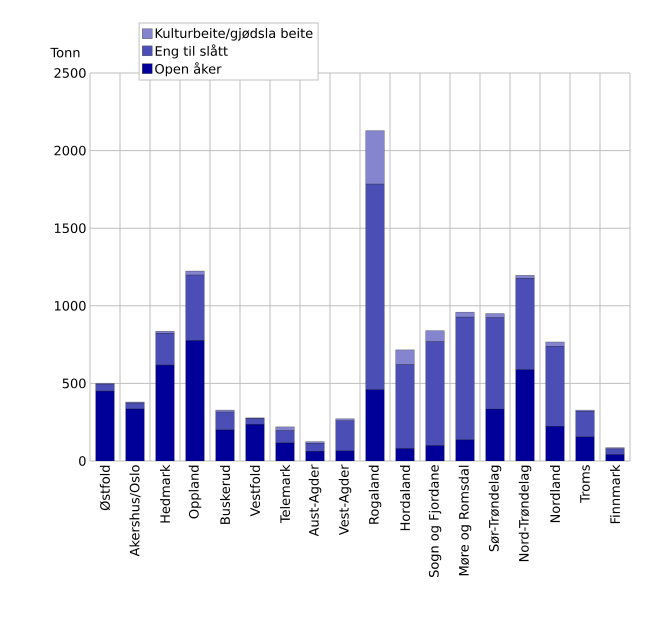 Image resolution: width=649 pixels, height=640 pixels. What do you see at coordinates (465, 521) in the screenshot?
I see `x-tick-label: Møre og Romsdal` at bounding box center [465, 521].